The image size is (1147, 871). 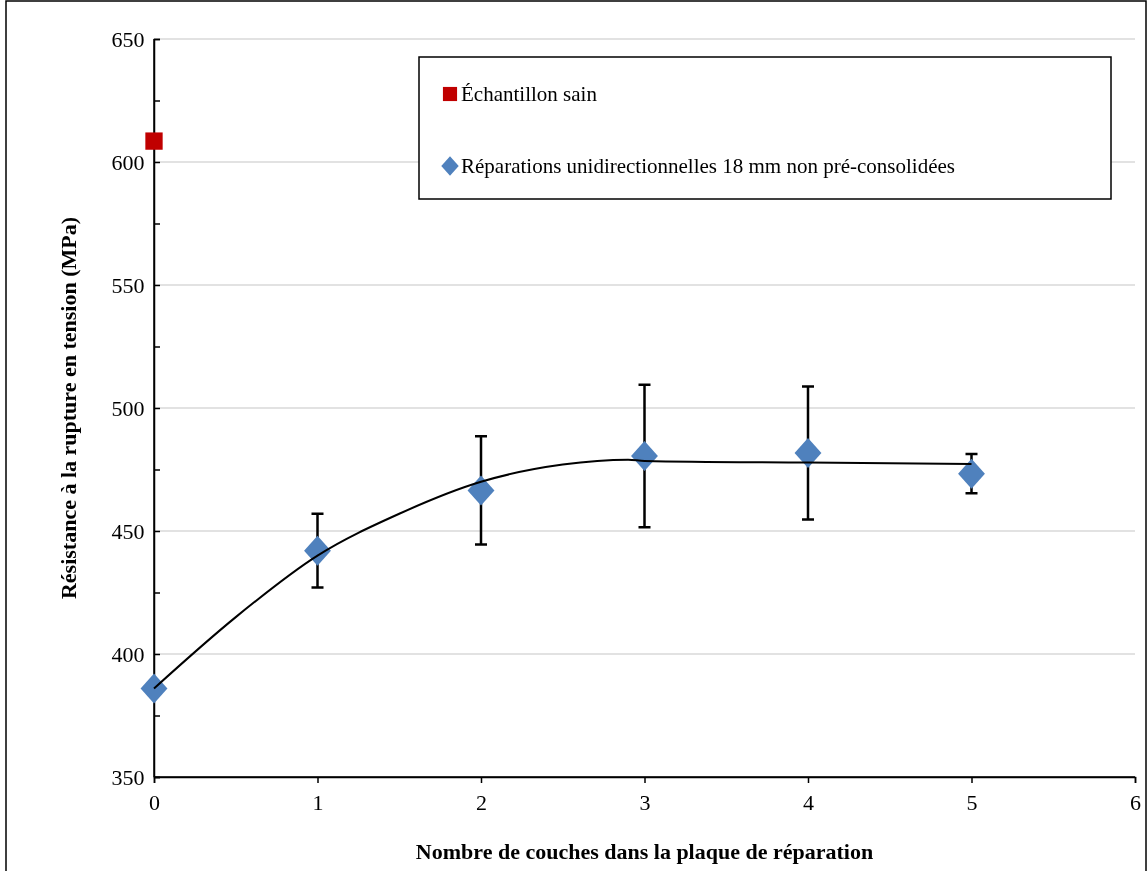 I want to click on x-tick-label: 4, so click(x=808, y=803).